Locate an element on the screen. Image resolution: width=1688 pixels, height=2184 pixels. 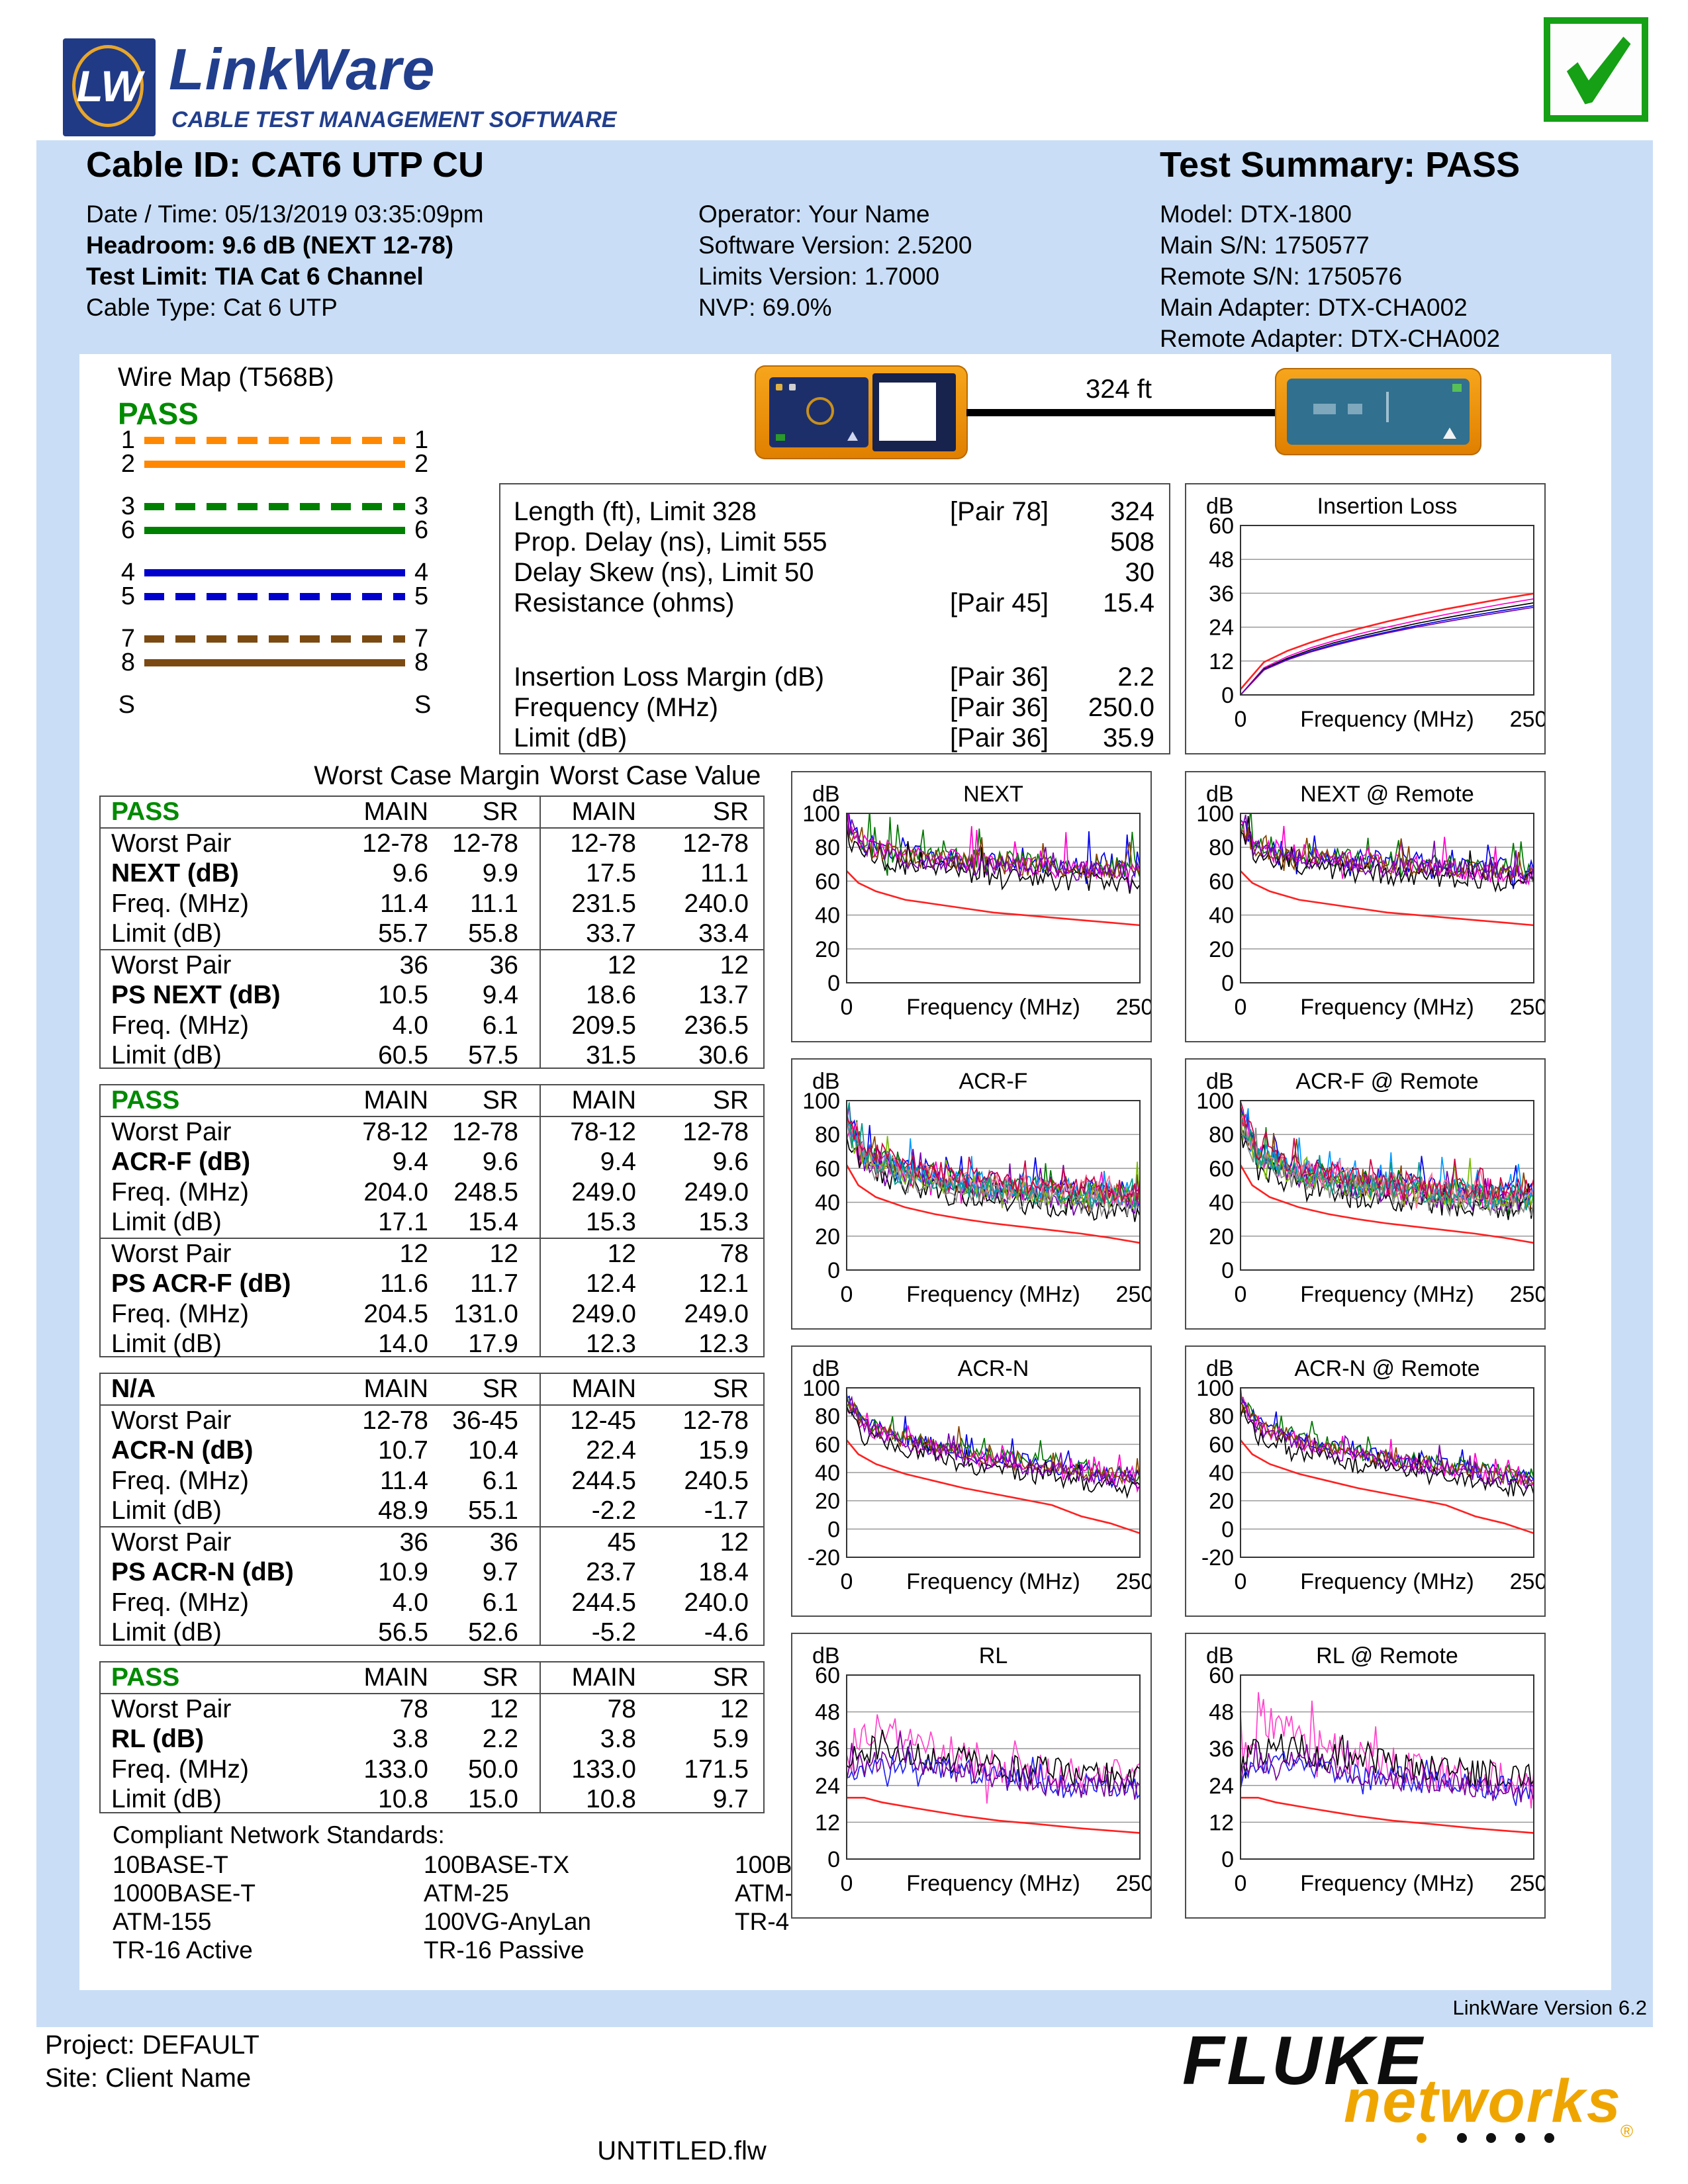
standard-item: TR-16 Active is located at coordinates (183, 1950).